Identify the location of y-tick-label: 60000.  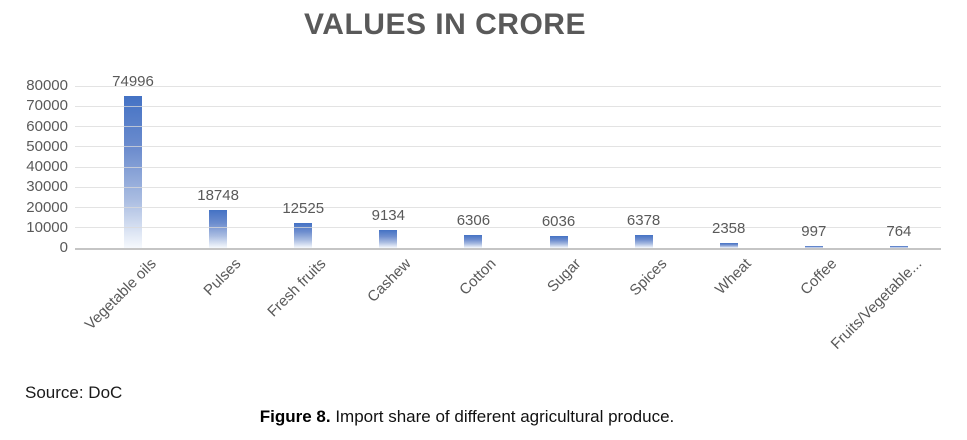
(47, 126).